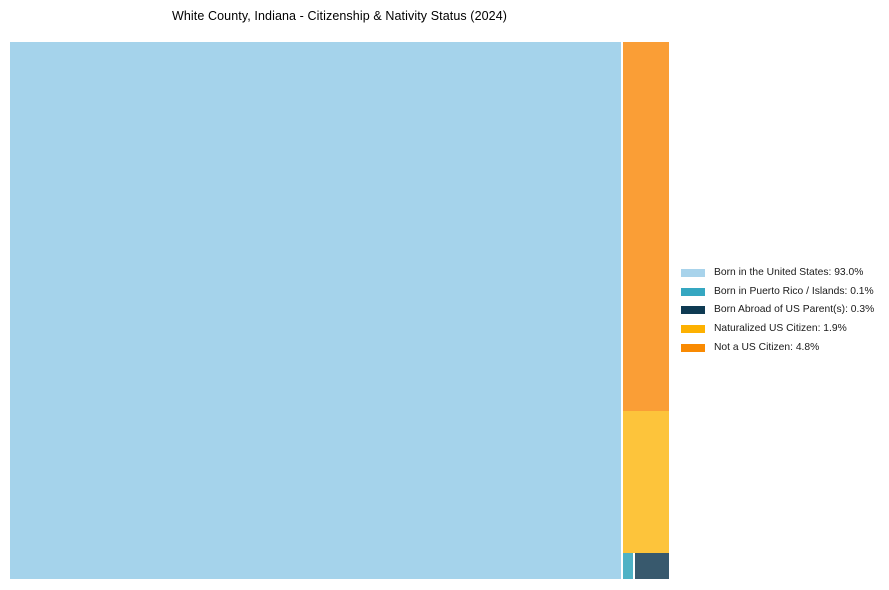 This screenshot has height=590, width=889. I want to click on legend-label: Not a US Citizen: 4.8%, so click(767, 347).